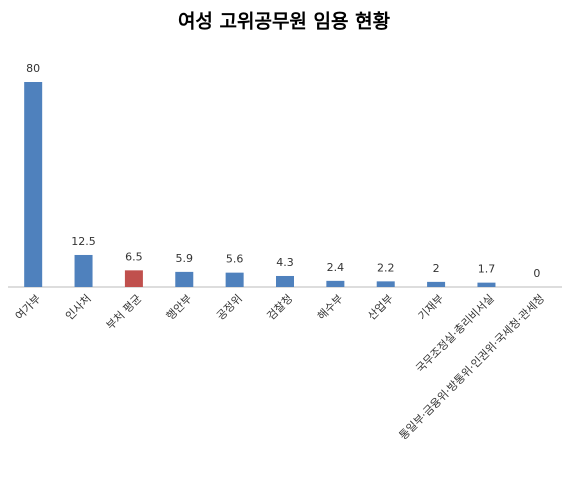 The width and height of the screenshot is (569, 492). What do you see at coordinates (285, 262) in the screenshot?
I see `data-label: 4.3` at bounding box center [285, 262].